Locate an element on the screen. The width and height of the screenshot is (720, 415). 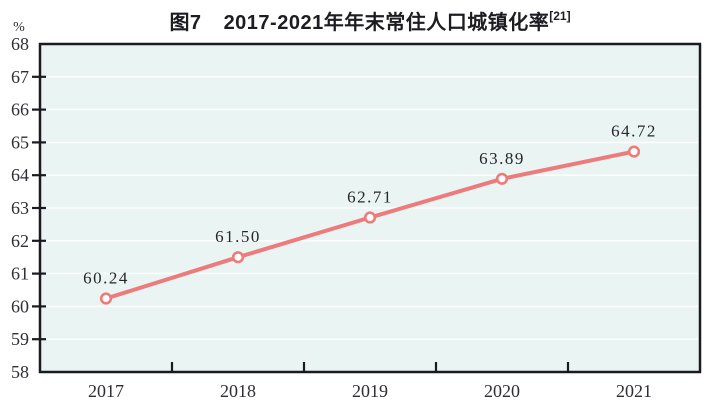
footnote-ref: [21] is located at coordinates (560, 16).